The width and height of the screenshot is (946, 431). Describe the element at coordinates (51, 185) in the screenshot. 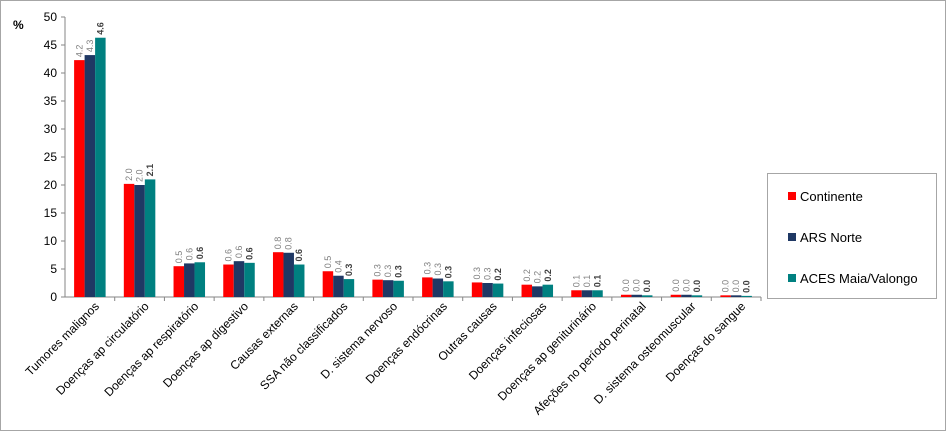

I see `y-tick-label: 20` at that location.